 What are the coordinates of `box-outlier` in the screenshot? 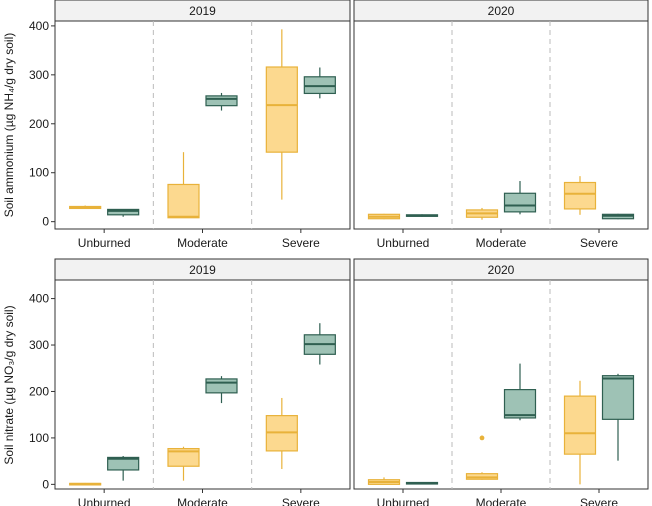 It's located at (482, 438).